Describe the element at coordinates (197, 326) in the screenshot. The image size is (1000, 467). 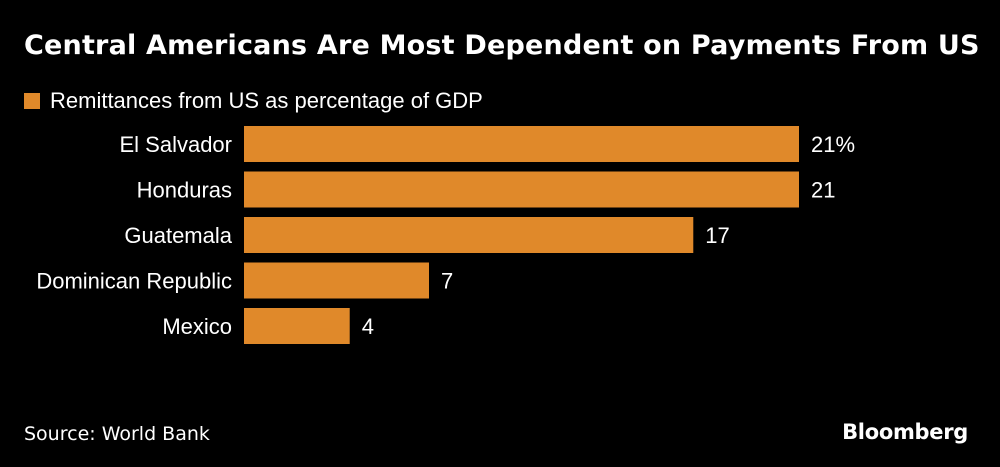
I see `category-label: Mexico` at that location.